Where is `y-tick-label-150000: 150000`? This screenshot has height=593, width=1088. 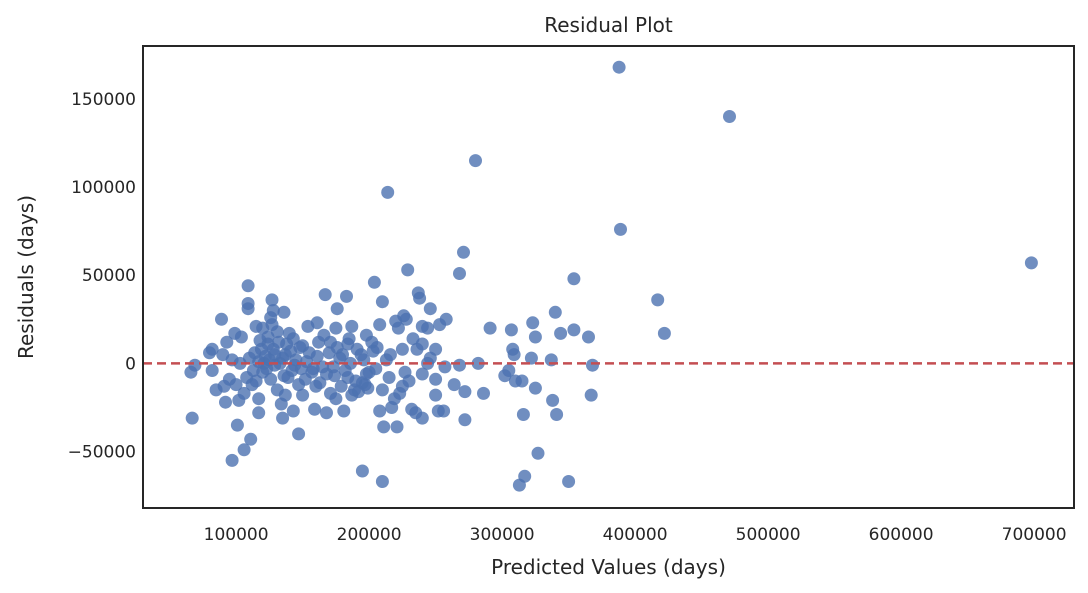
y-tick-label-150000: 150000 is located at coordinates (103, 100).